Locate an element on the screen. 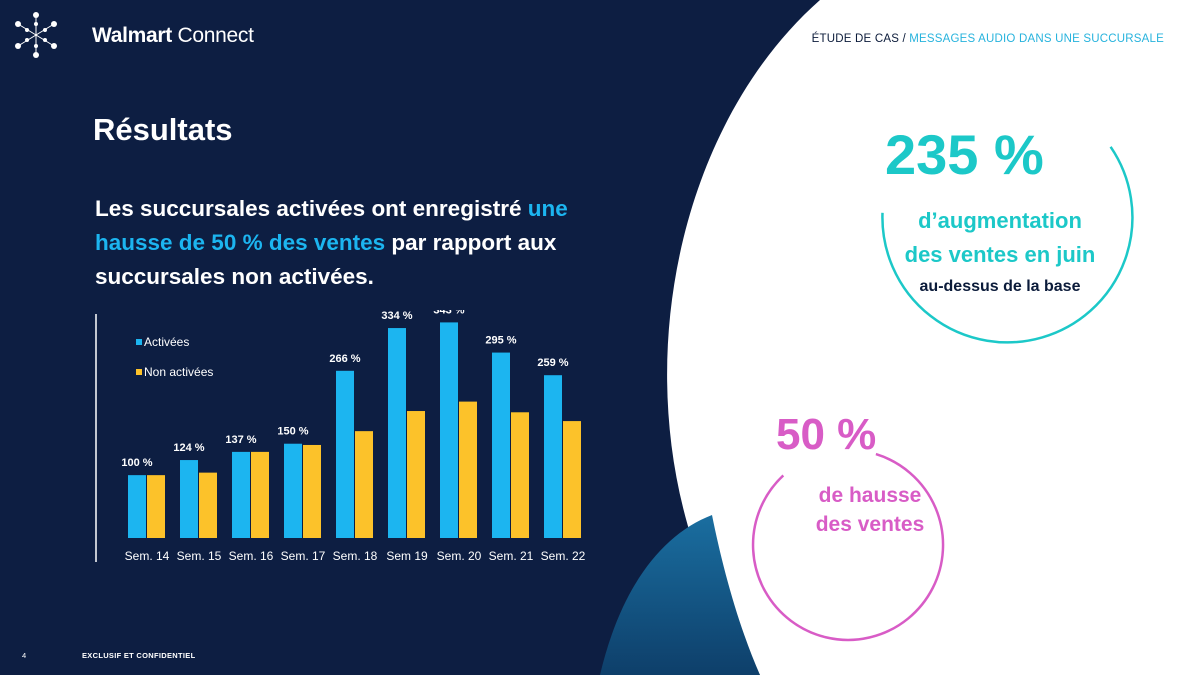 This screenshot has width=1200, height=675. data-label-8: 259 % is located at coordinates (552, 363).